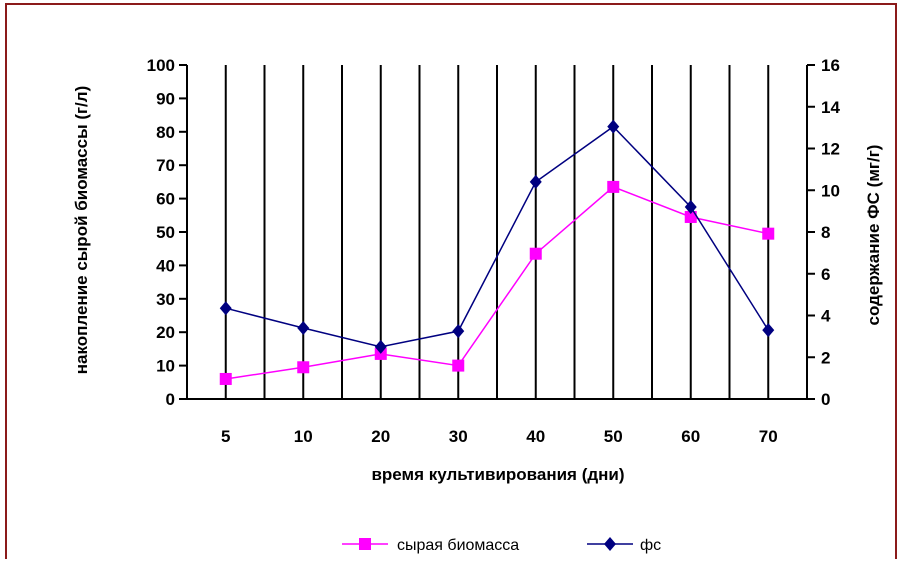 This screenshot has height=564, width=902. What do you see at coordinates (873, 235) in the screenshot?
I see `right-axis-label: содержание ФС (мг/г)` at bounding box center [873, 235].